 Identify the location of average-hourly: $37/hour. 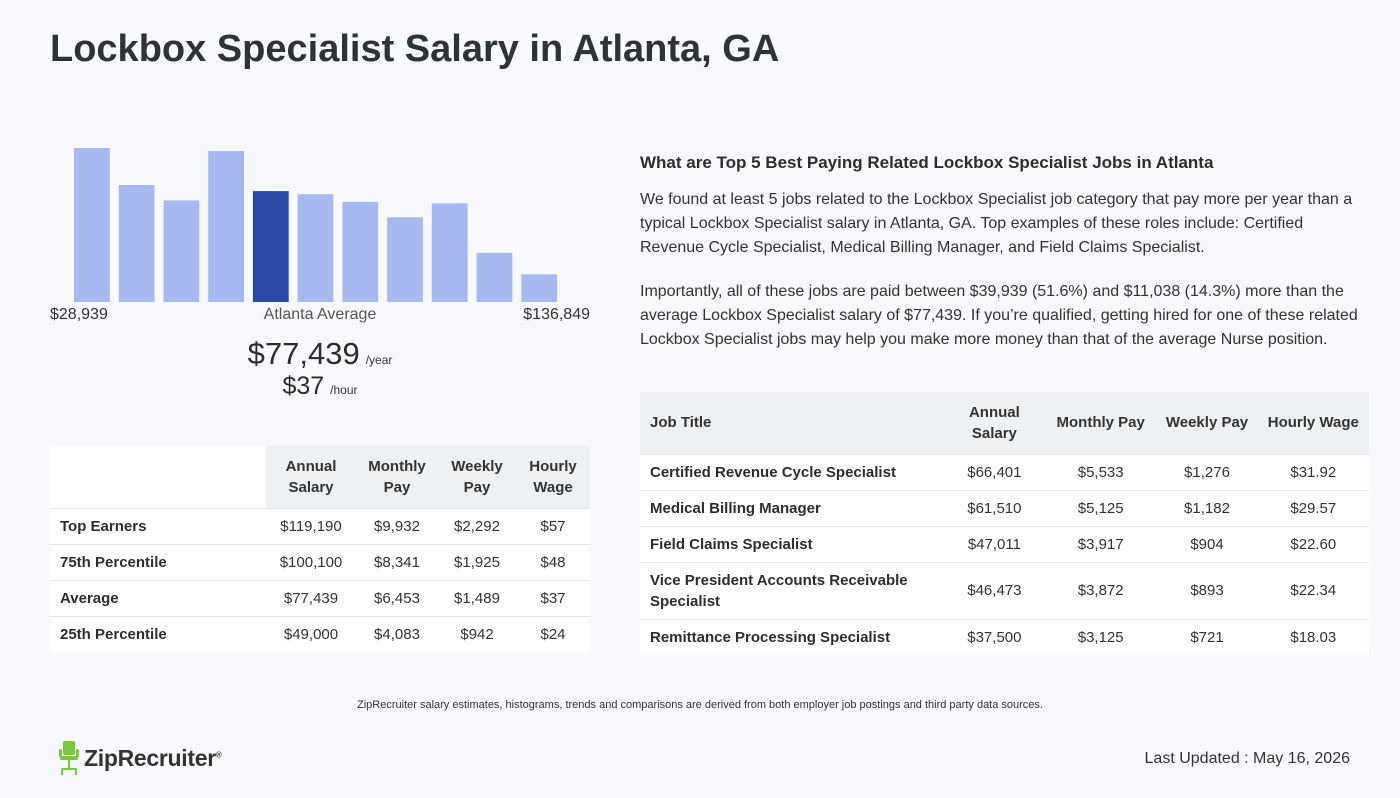
(320, 386).